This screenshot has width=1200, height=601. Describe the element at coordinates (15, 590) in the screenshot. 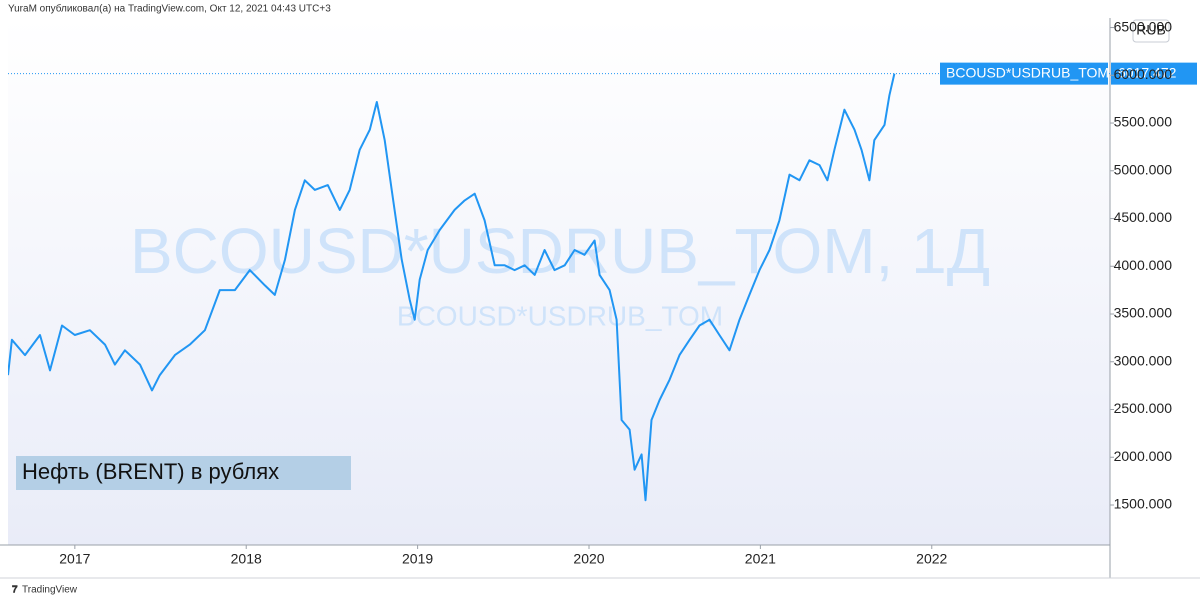

I see `footer-logo: 𝟕` at that location.